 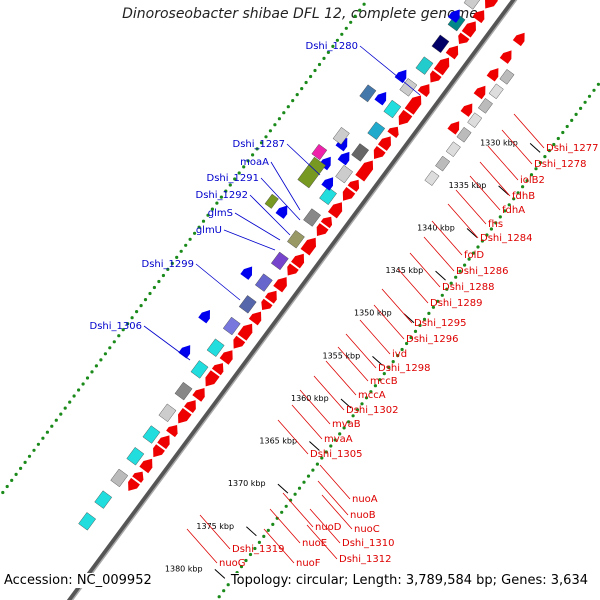 What do you see at coordinates (492, 75) in the screenshot?
I see `gene-red-outer-2-arrow` at bounding box center [492, 75].